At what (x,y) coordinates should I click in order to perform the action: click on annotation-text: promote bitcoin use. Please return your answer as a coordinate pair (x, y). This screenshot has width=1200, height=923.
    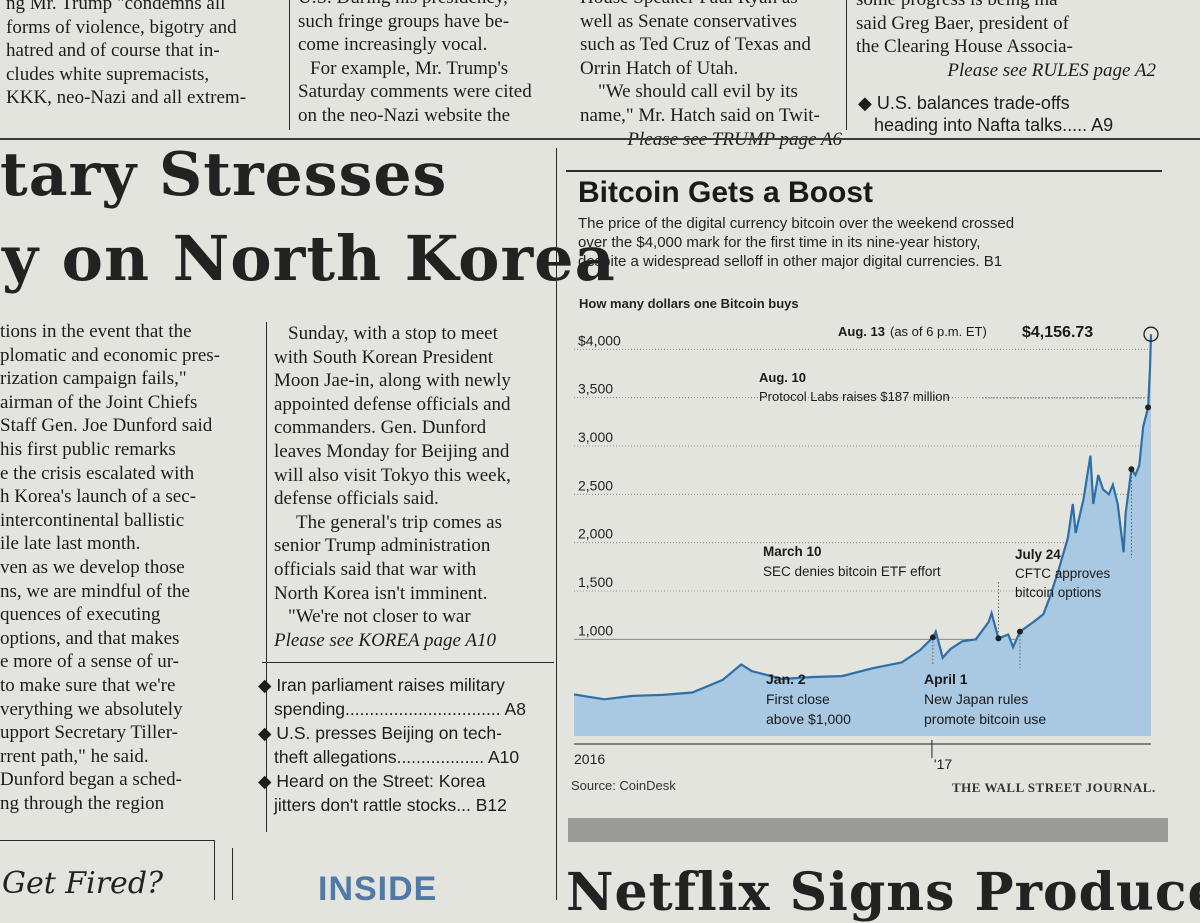
    Looking at the image, I should click on (985, 719).